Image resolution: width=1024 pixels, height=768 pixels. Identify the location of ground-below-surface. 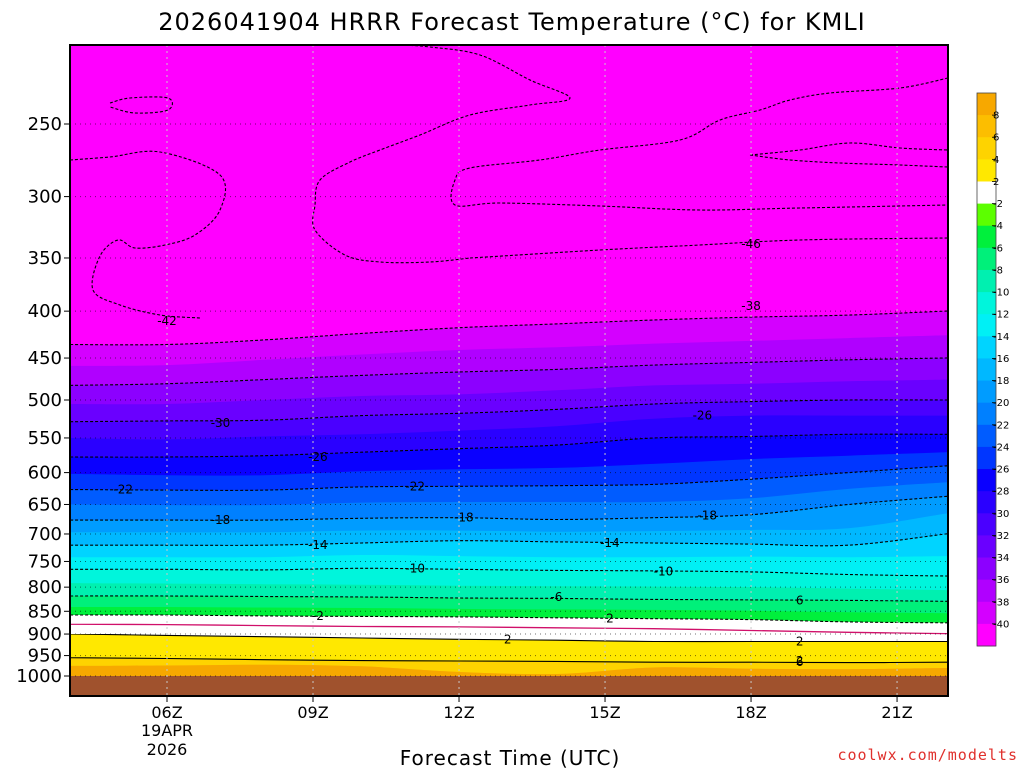
(509, 686).